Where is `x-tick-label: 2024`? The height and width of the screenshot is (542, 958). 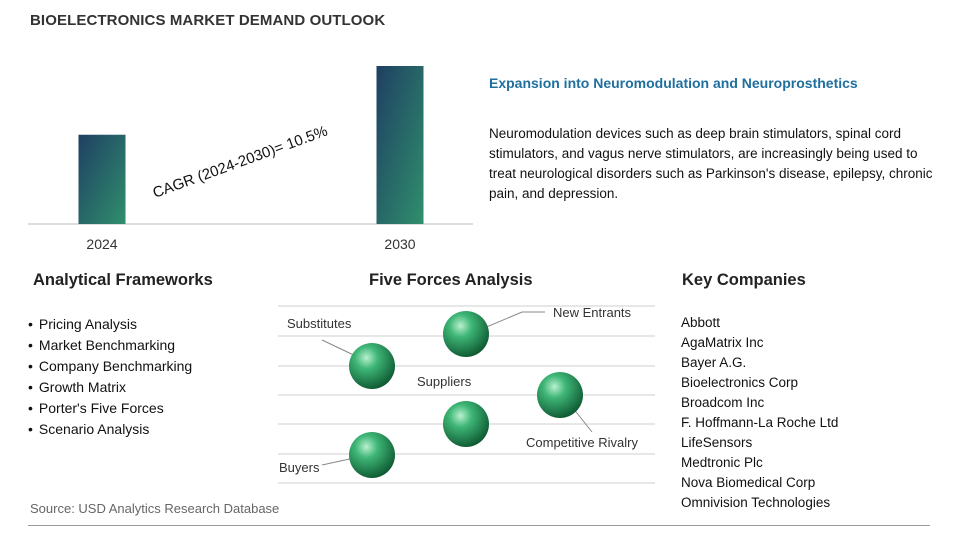
x-tick-label: 2024 is located at coordinates (101, 244).